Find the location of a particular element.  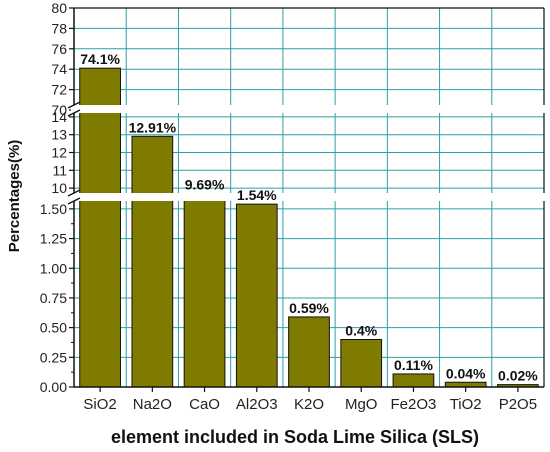

y-tick-label: 12 is located at coordinates (59, 153).